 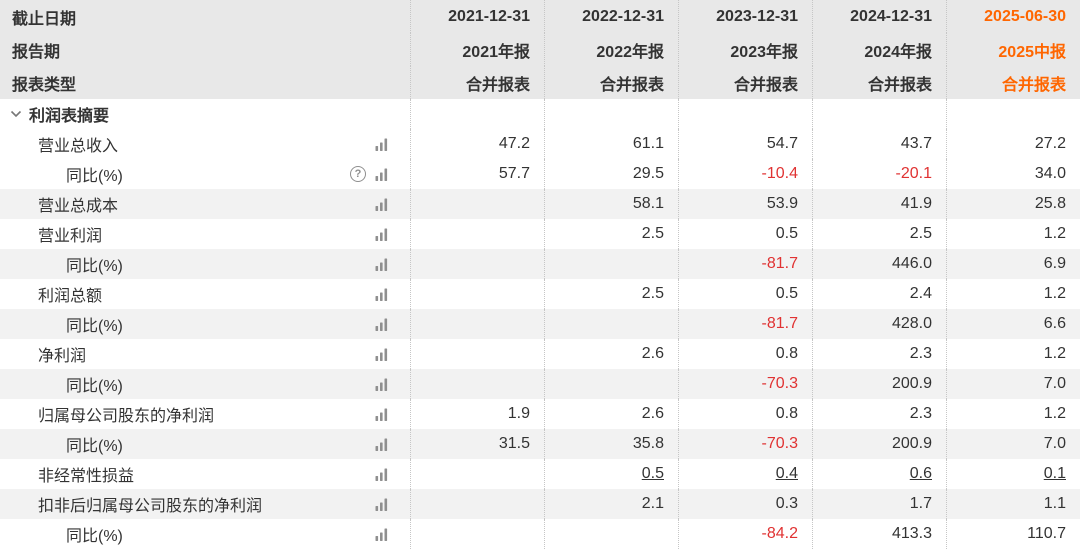 I want to click on value-cell: -70.3, so click(x=745, y=444).